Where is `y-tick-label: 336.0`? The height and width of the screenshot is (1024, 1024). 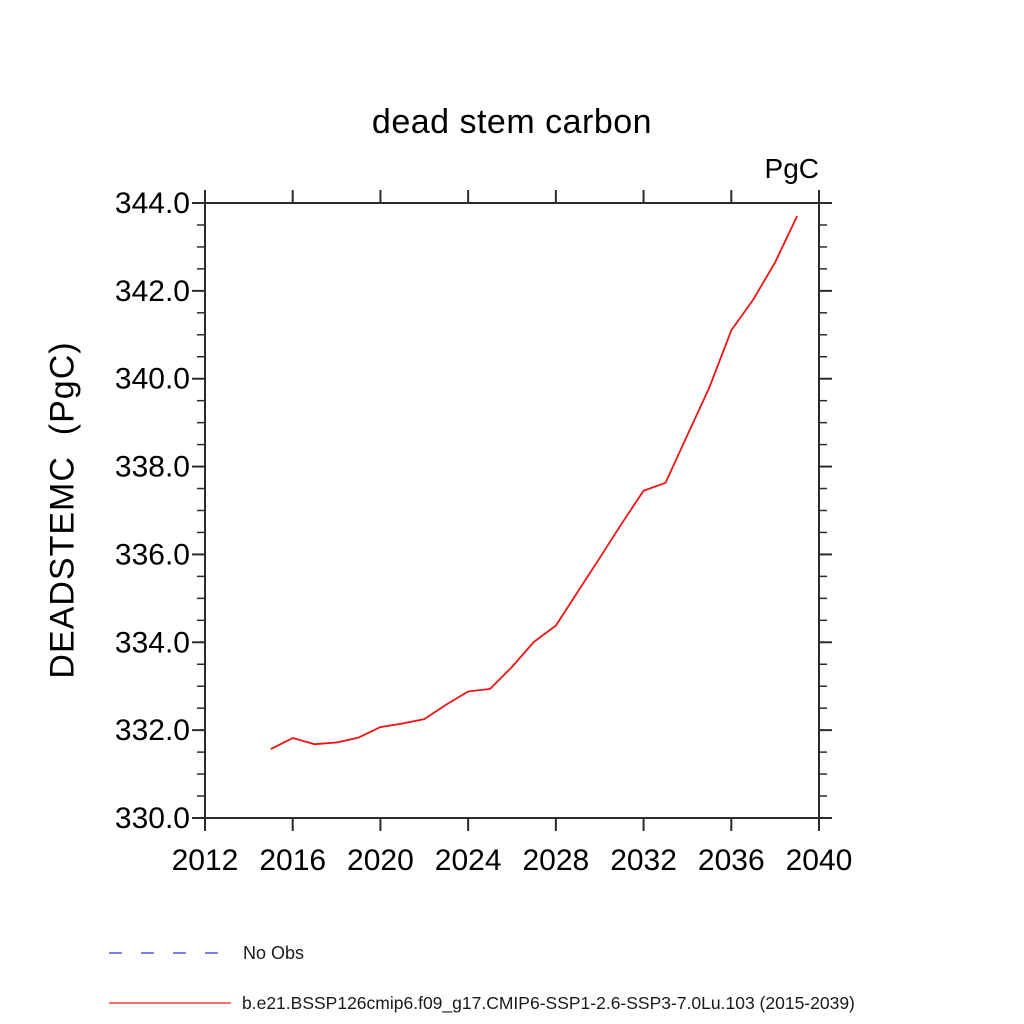
y-tick-label: 336.0 is located at coordinates (152, 554).